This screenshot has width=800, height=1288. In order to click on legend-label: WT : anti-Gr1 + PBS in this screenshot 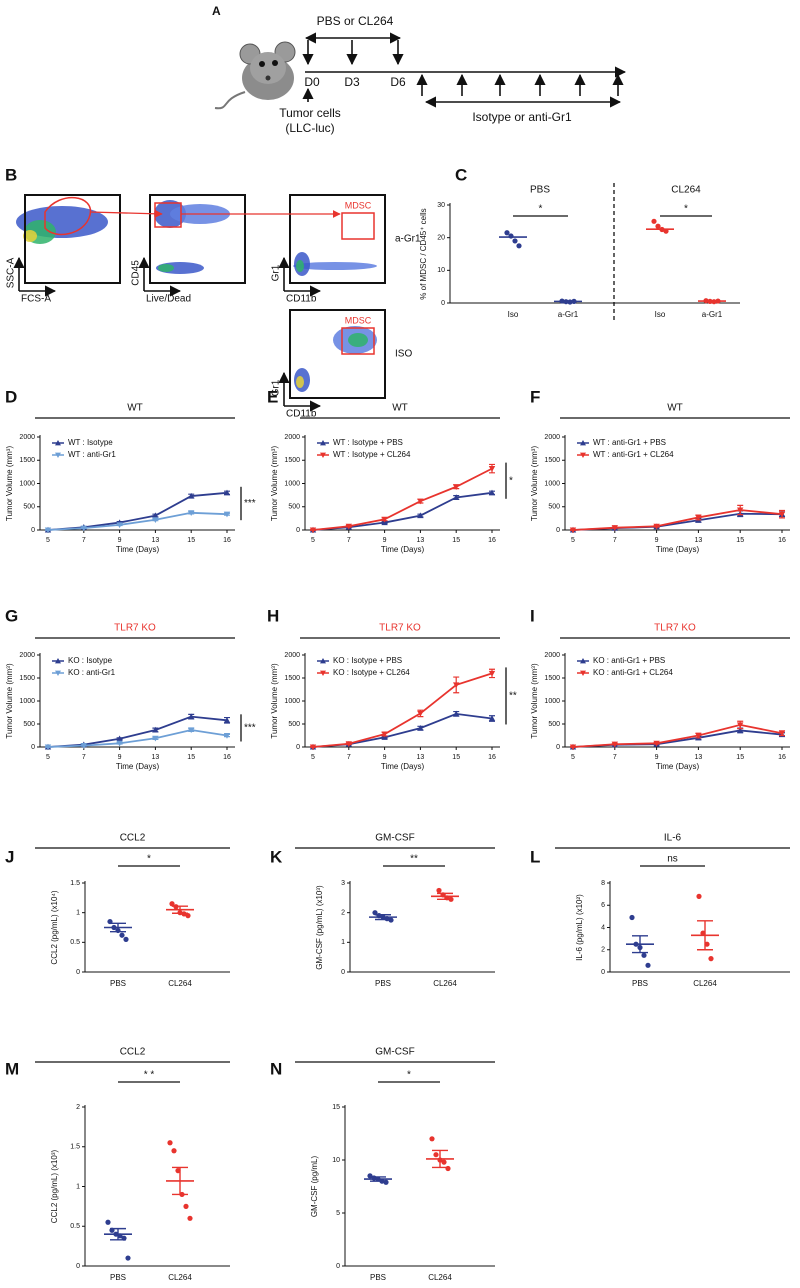, I will do `click(629, 442)`.